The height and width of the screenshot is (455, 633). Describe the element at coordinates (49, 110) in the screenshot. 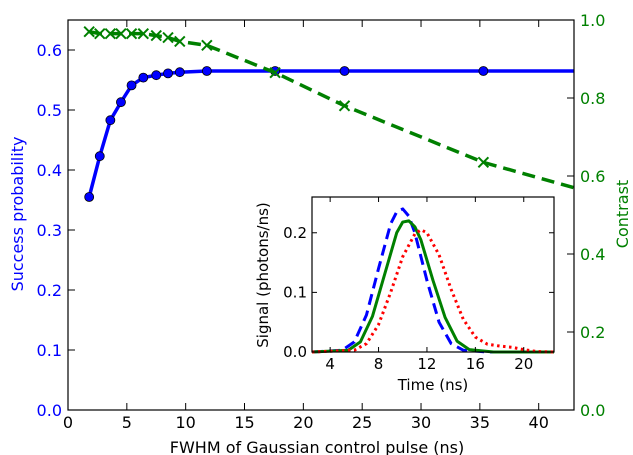

I see `left-y-tick-label: 0.5` at that location.